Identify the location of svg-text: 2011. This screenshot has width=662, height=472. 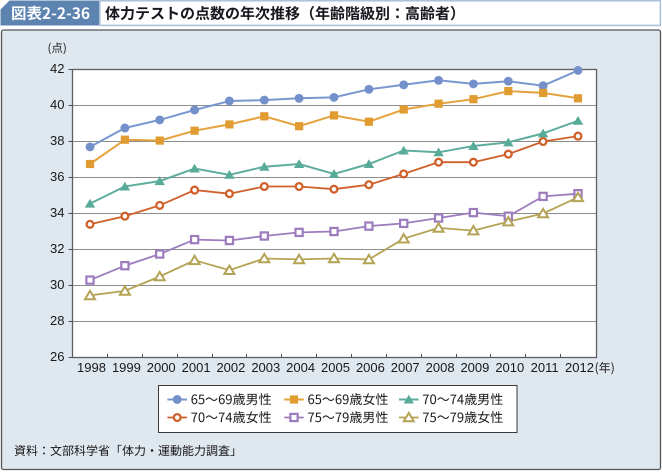
(545, 367).